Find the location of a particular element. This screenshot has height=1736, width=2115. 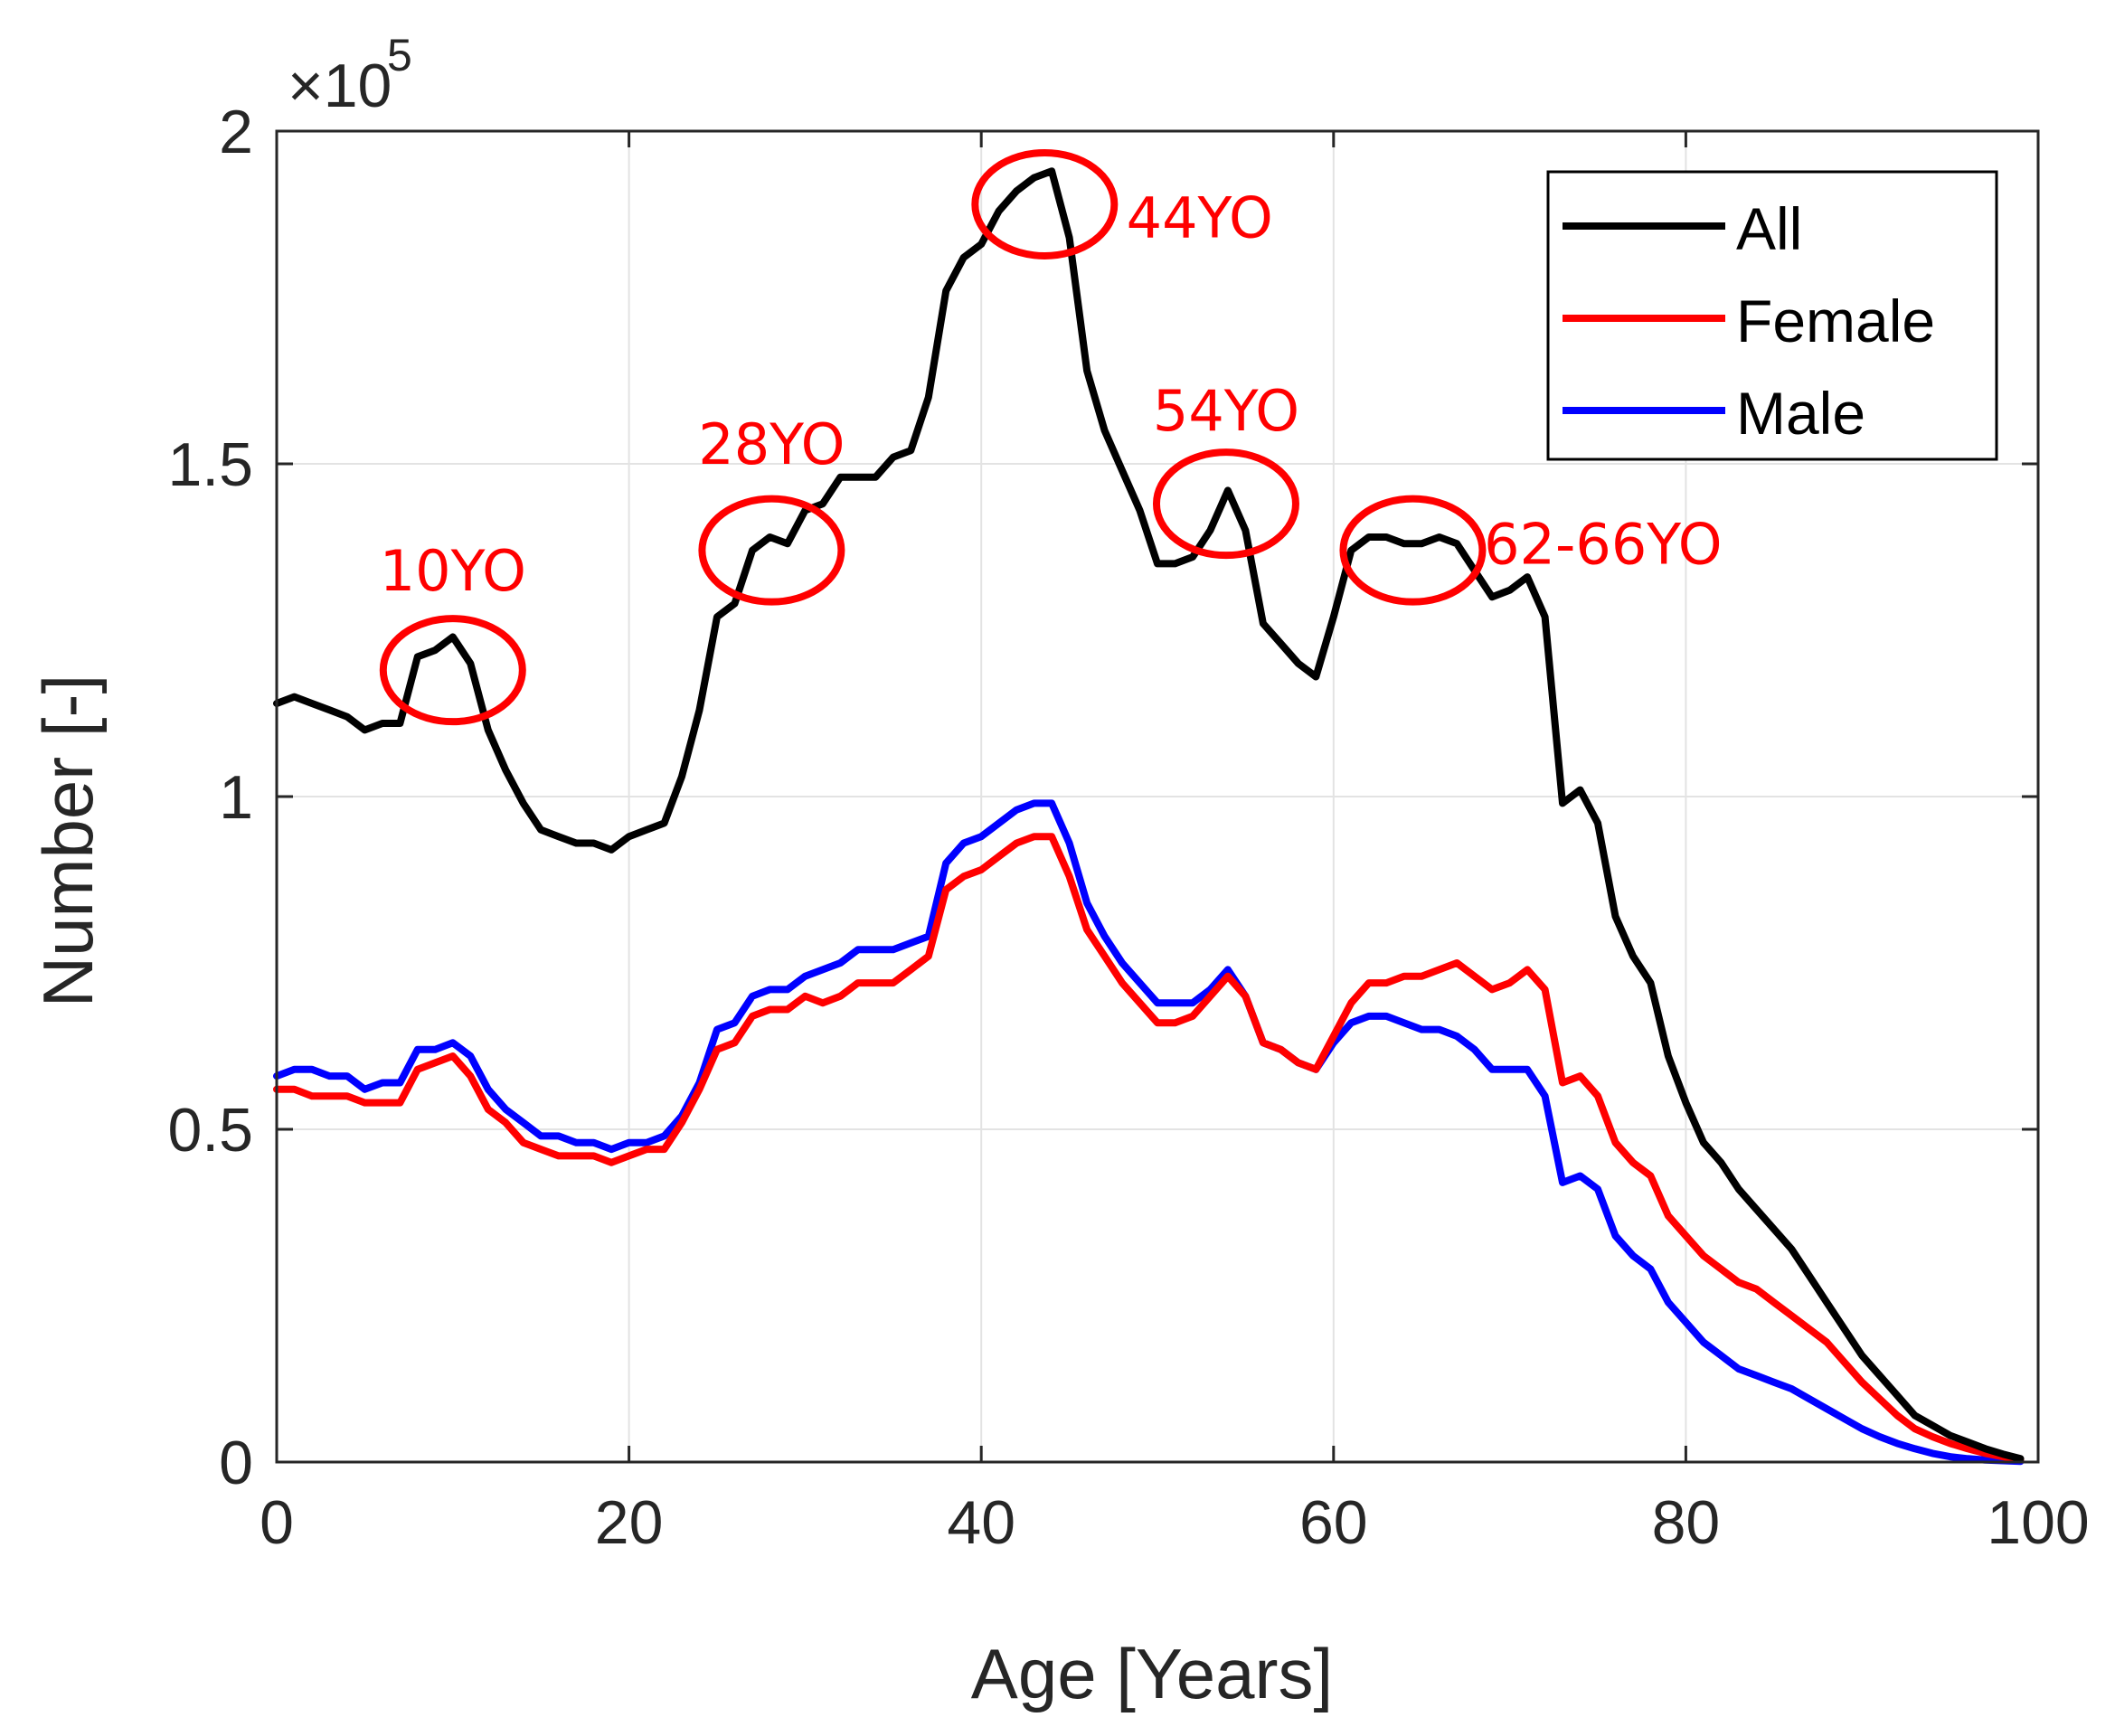

legend-label-male: Male is located at coordinates (1800, 413).